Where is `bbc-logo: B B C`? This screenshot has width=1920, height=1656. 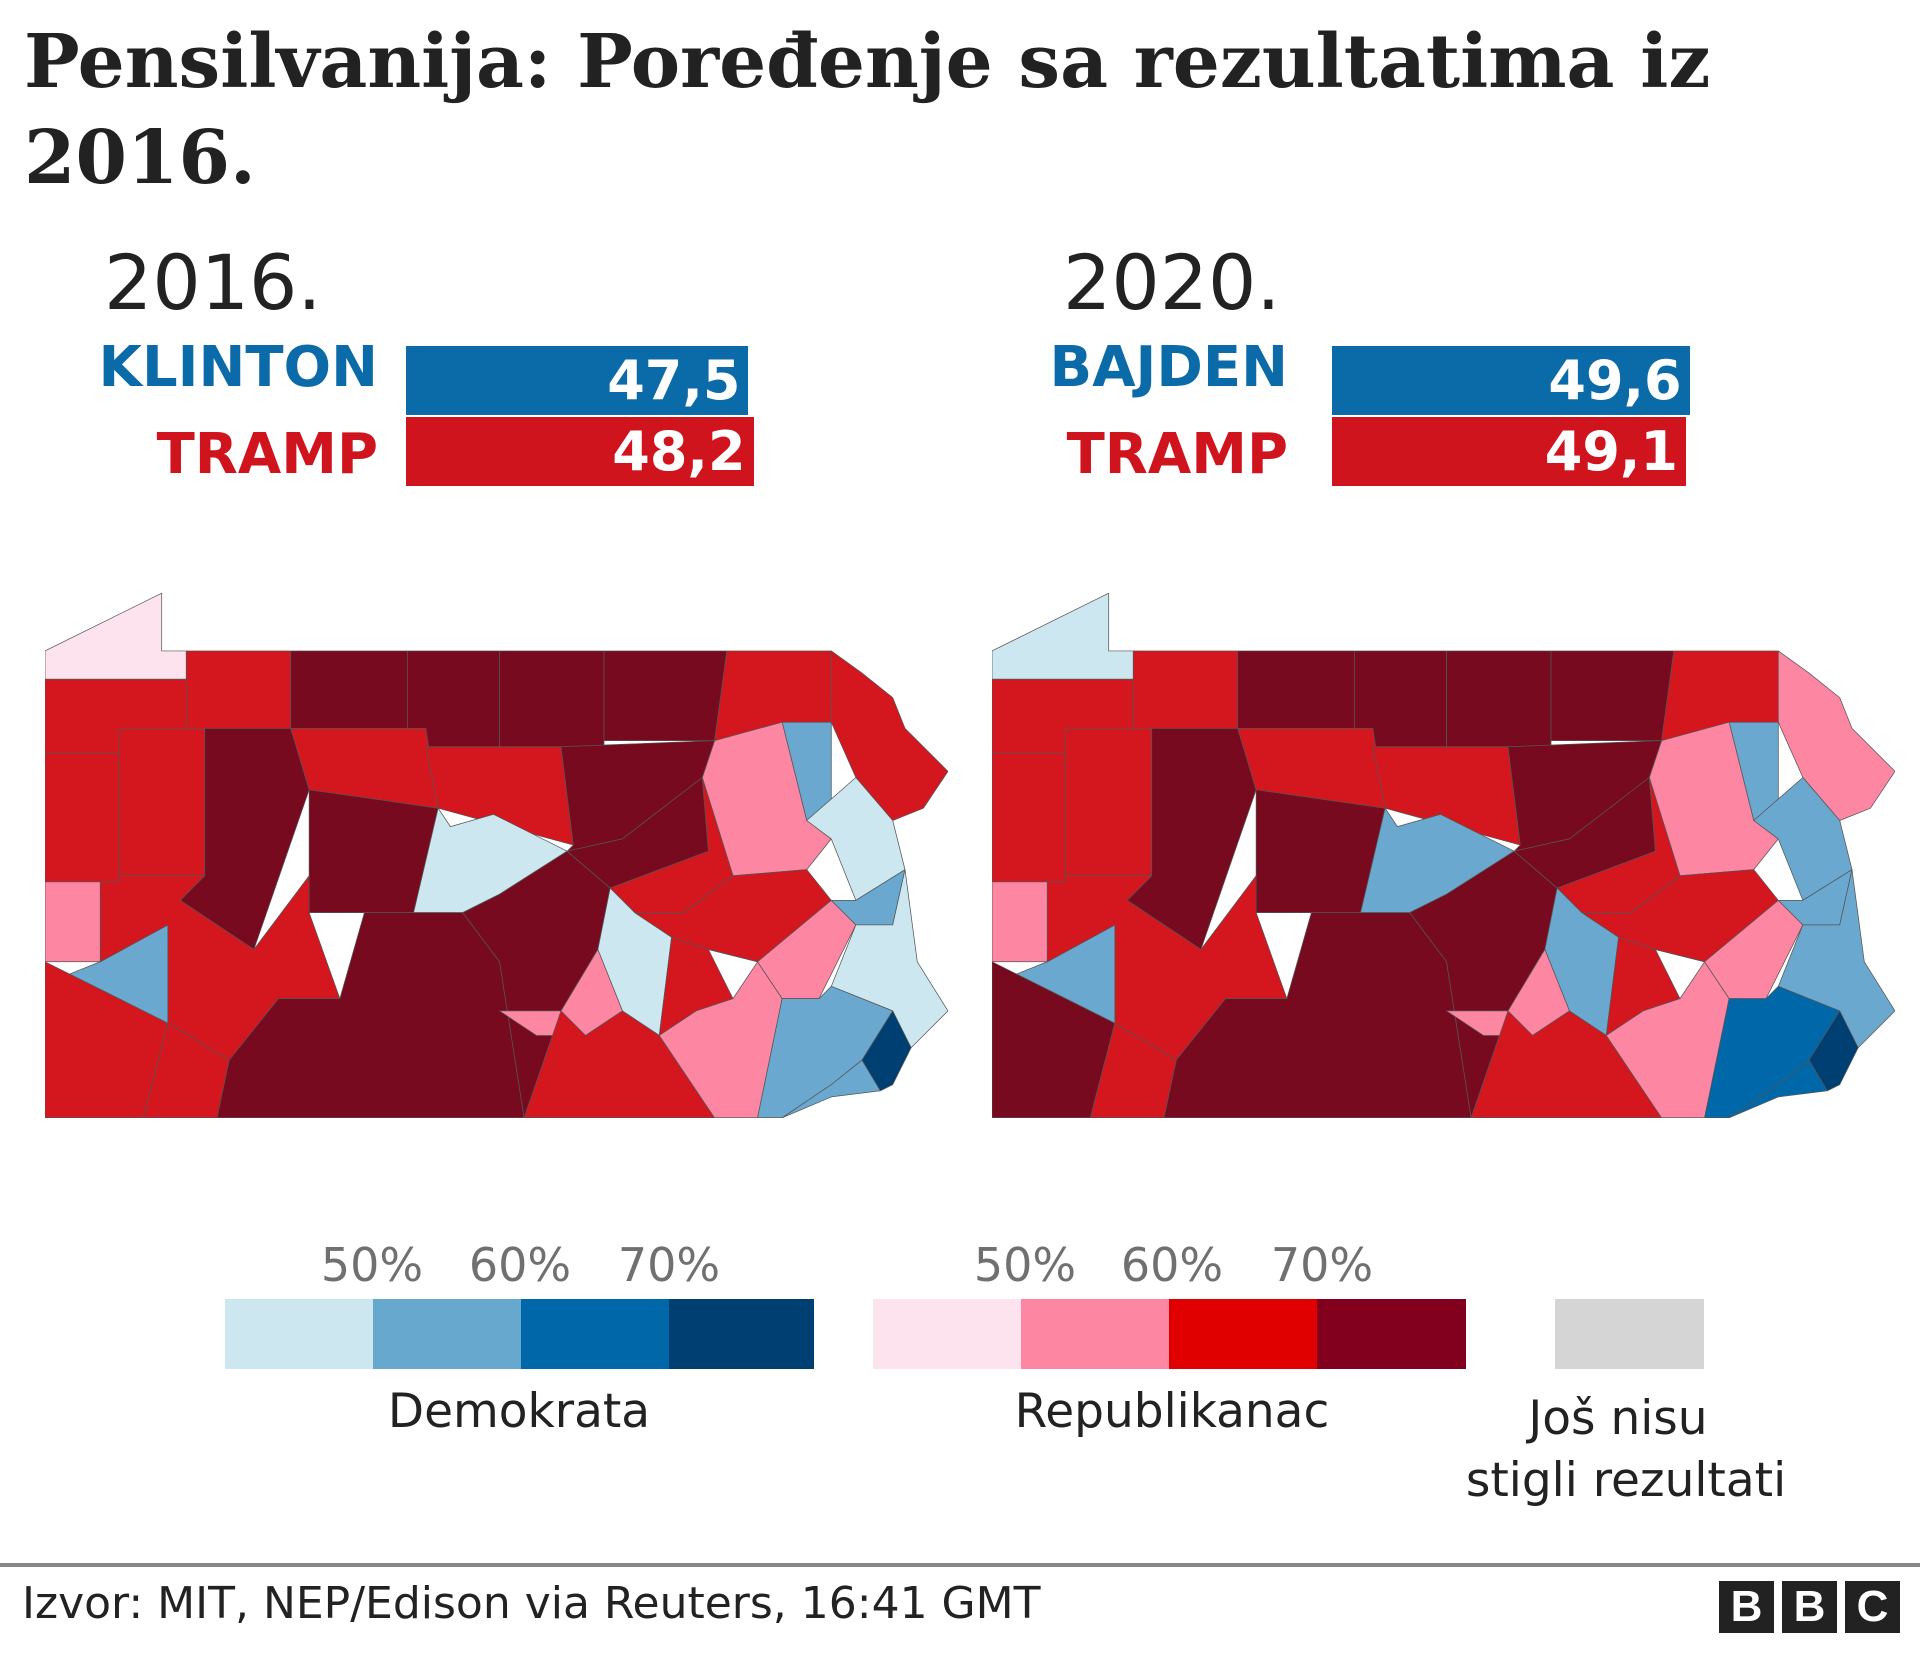
bbc-logo: B B C is located at coordinates (1809, 1607).